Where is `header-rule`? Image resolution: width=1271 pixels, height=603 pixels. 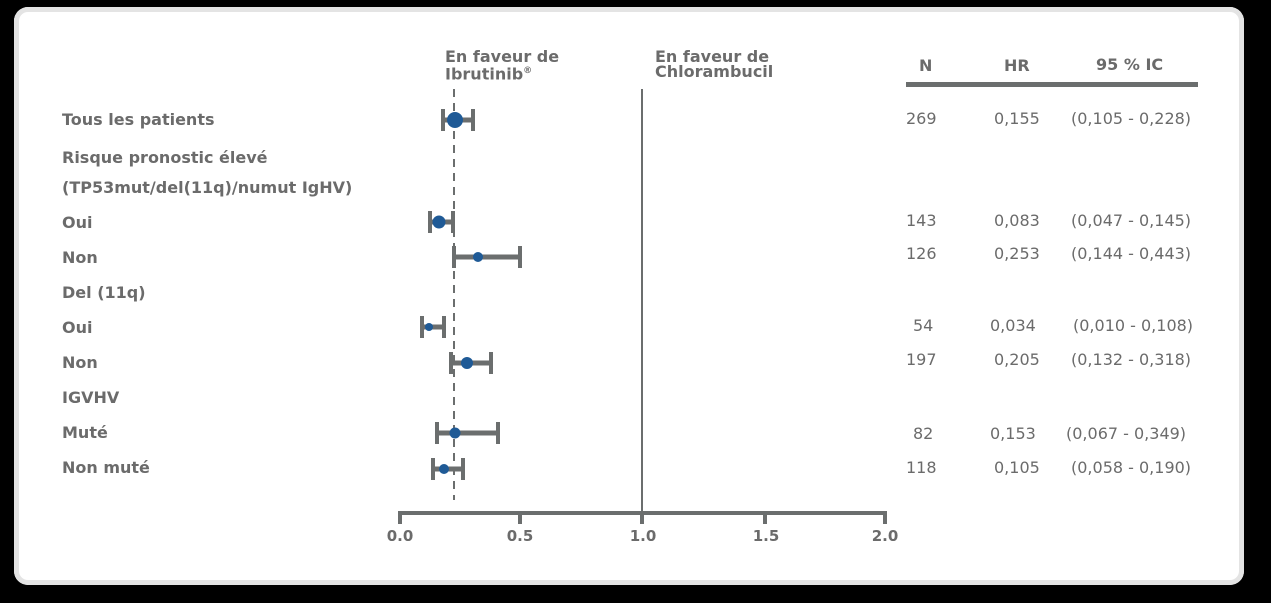 header-rule is located at coordinates (1052, 84).